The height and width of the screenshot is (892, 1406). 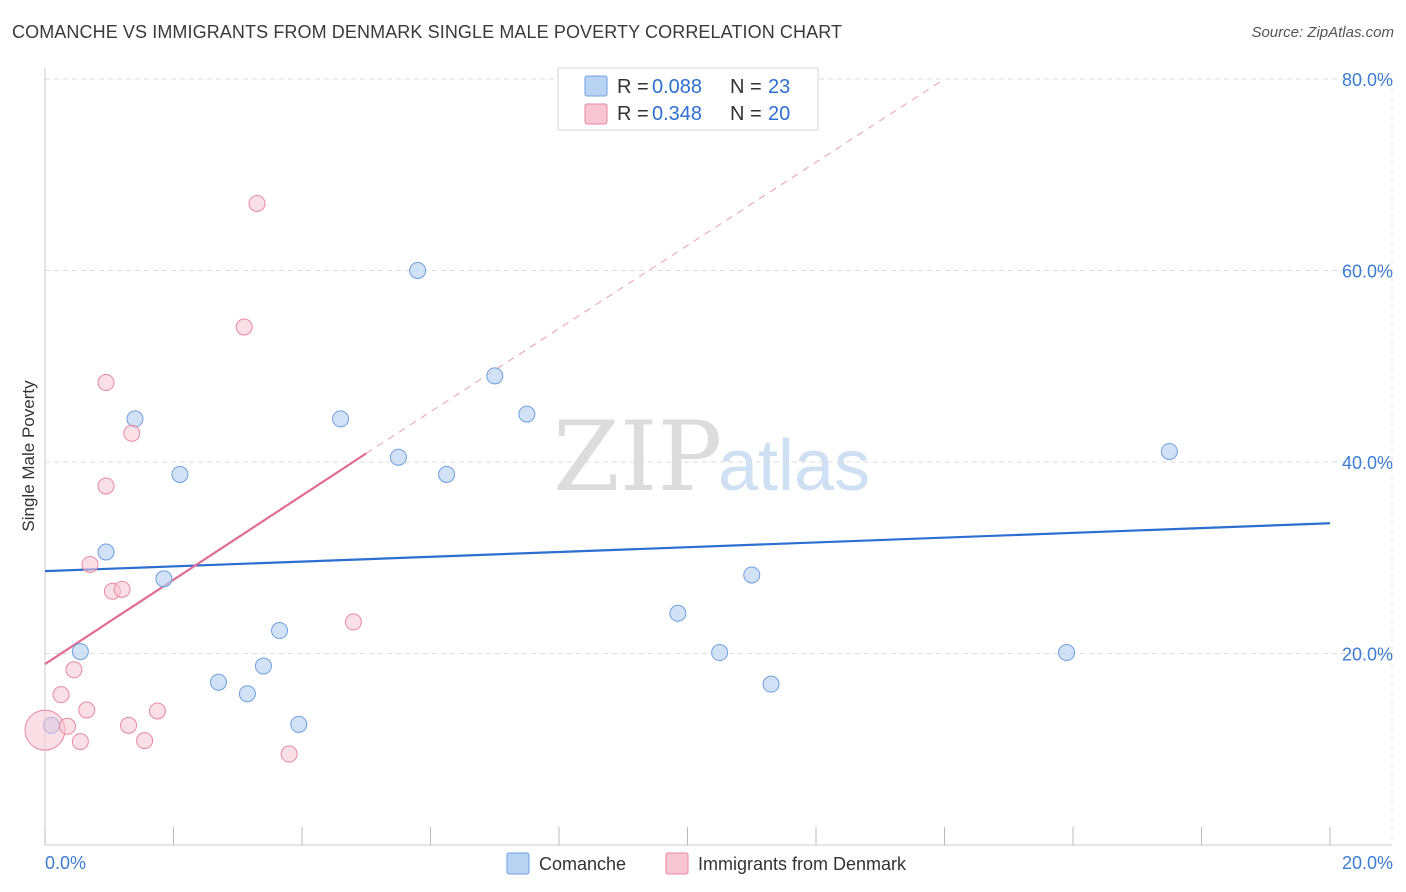 I want to click on x-tick-label-min: 0.0%, so click(x=65, y=863).